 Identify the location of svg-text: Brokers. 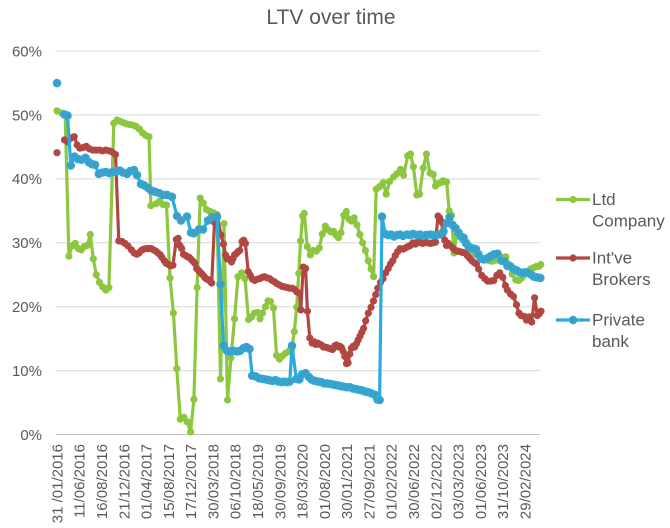
(621, 279).